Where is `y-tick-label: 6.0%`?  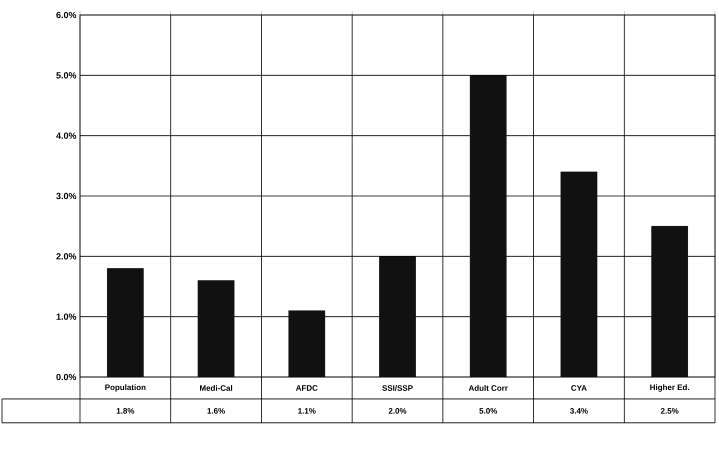 y-tick-label: 6.0% is located at coordinates (66, 15).